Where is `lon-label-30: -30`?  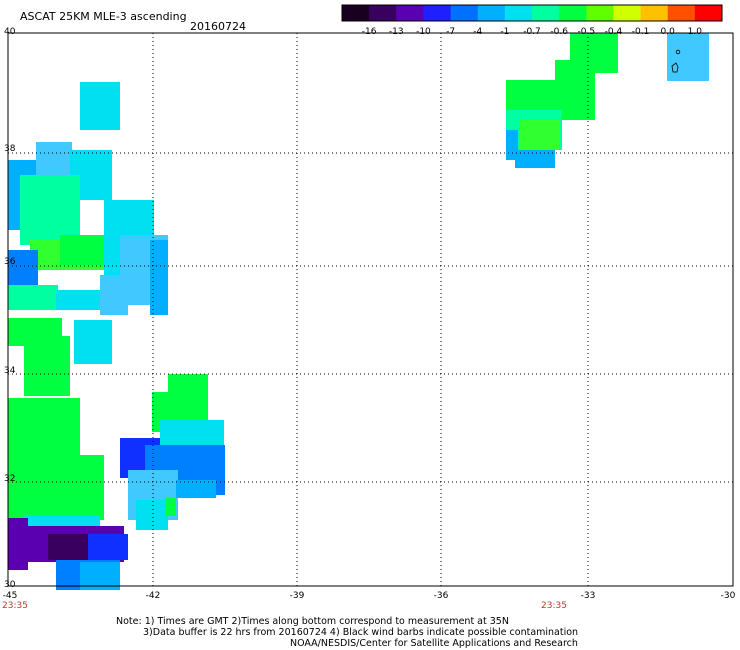 lon-label-30: -30 is located at coordinates (728, 596).